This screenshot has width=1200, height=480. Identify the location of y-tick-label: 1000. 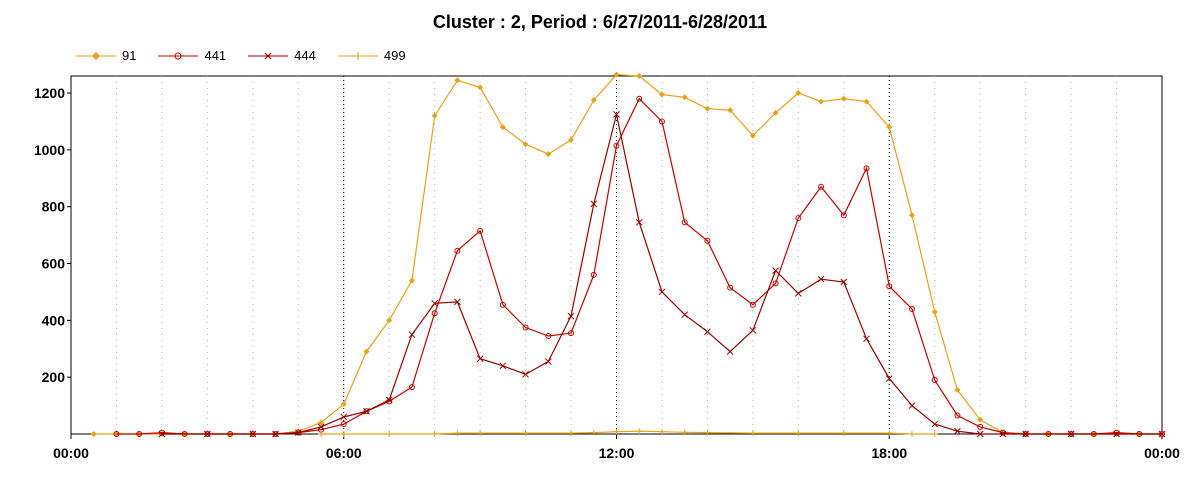
(49, 150).